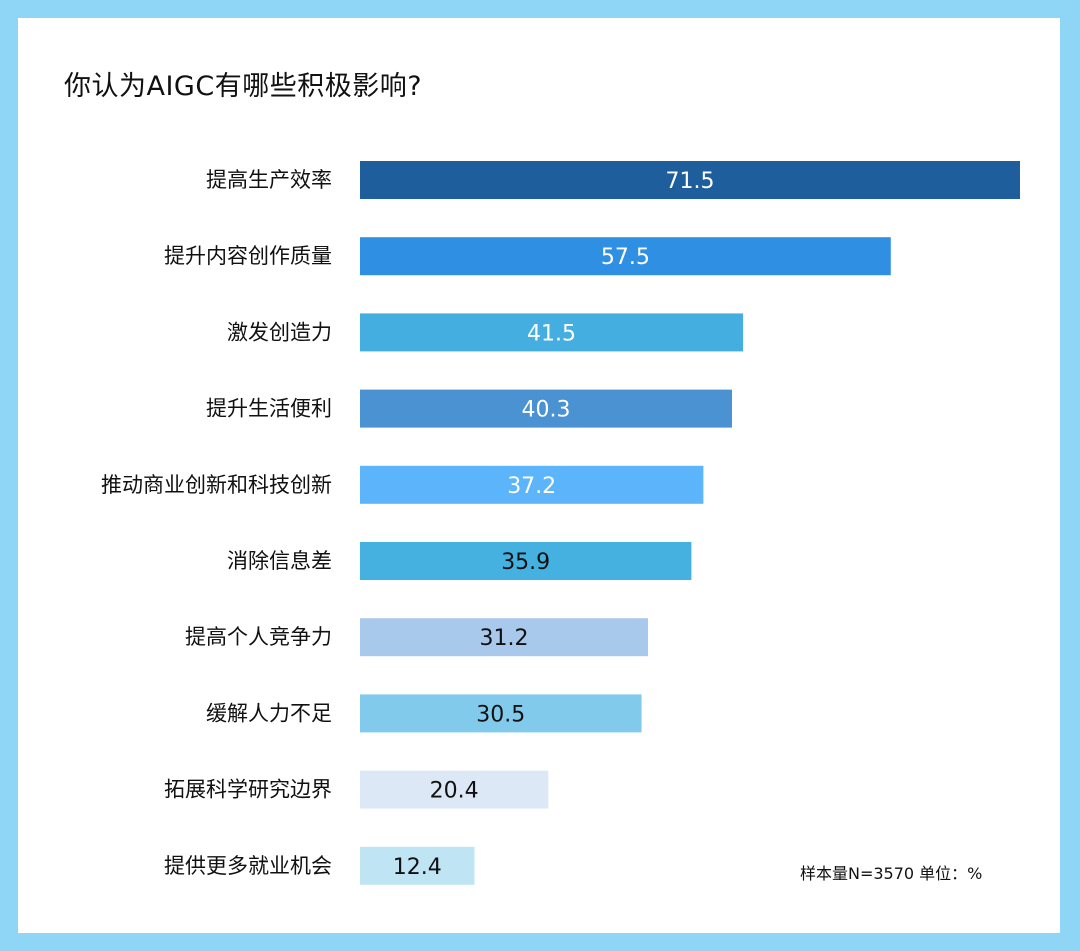 The width and height of the screenshot is (1080, 951). Describe the element at coordinates (269, 409) in the screenshot. I see `category-label: 提升生活便利` at that location.